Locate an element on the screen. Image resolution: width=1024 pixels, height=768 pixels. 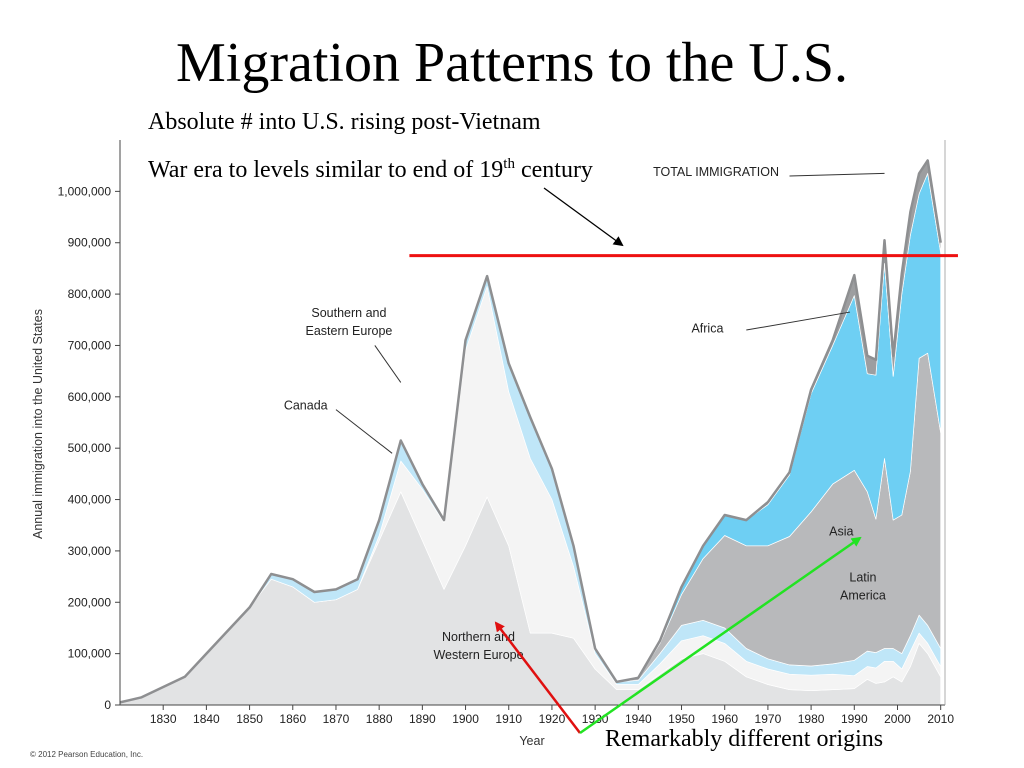
x-tick-label: 2010 is located at coordinates (940, 719).